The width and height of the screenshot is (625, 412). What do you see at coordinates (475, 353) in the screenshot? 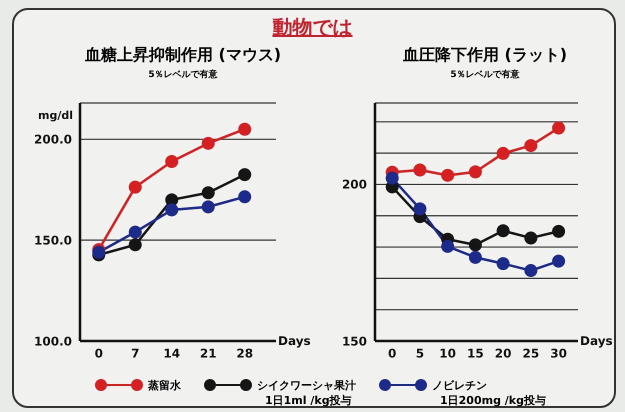
I see `x-tick-label: 15` at bounding box center [475, 353].